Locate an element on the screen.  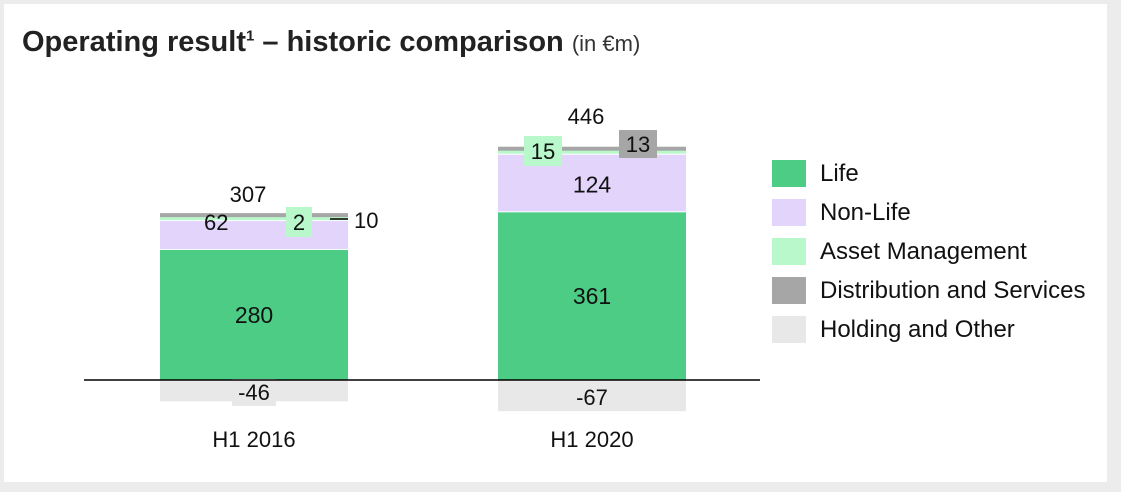
data-label-holding-and-other: -46 is located at coordinates (254, 392).